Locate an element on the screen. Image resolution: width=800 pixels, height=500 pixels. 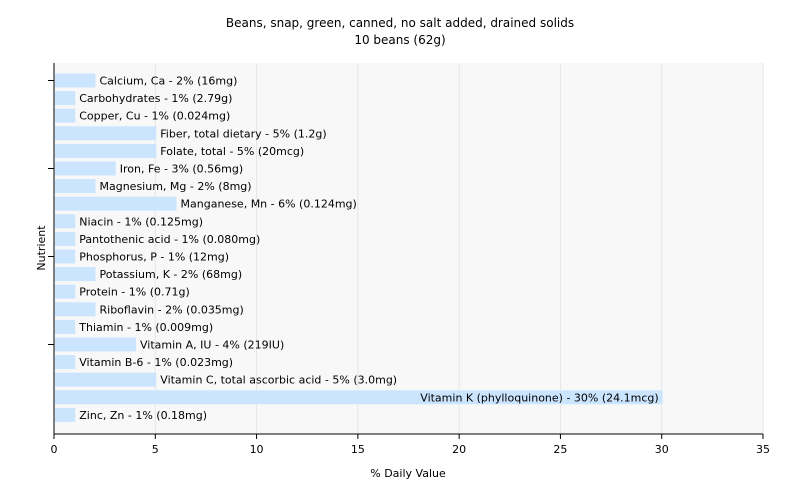
x-tick-label: 10 is located at coordinates (257, 449).